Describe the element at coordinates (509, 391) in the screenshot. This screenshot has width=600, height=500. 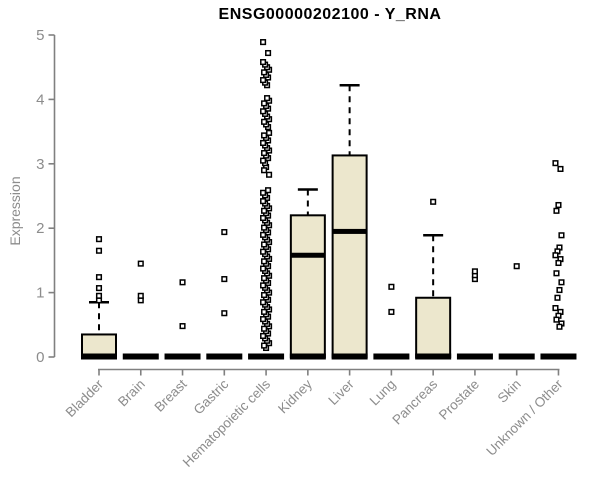
I see `x-tick-label-skin: Skin` at that location.